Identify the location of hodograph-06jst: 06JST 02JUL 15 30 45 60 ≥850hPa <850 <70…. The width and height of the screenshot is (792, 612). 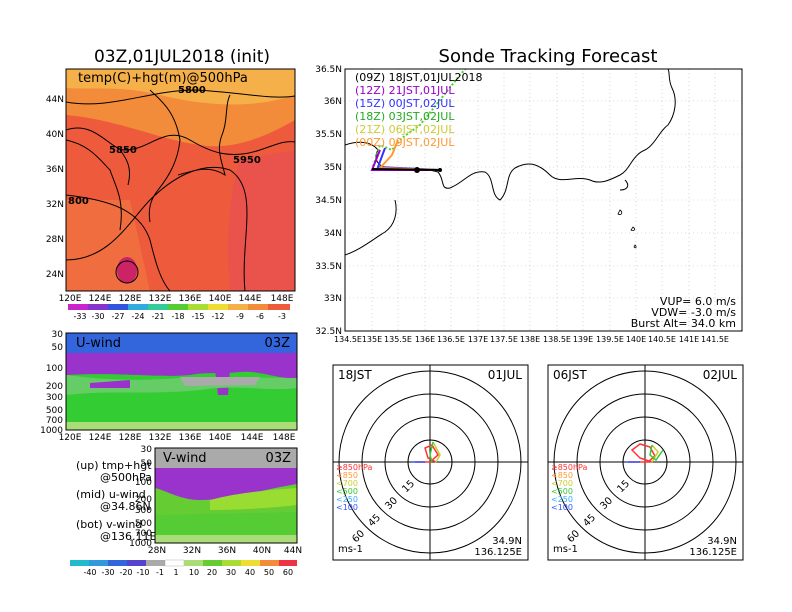
(645, 462).